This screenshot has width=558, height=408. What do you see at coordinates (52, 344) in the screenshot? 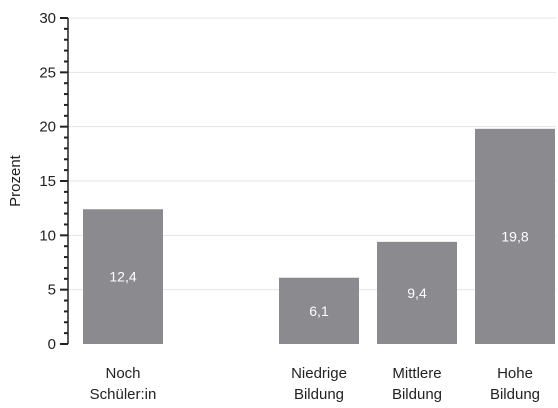
I see `y-tick-label: 0` at bounding box center [52, 344].